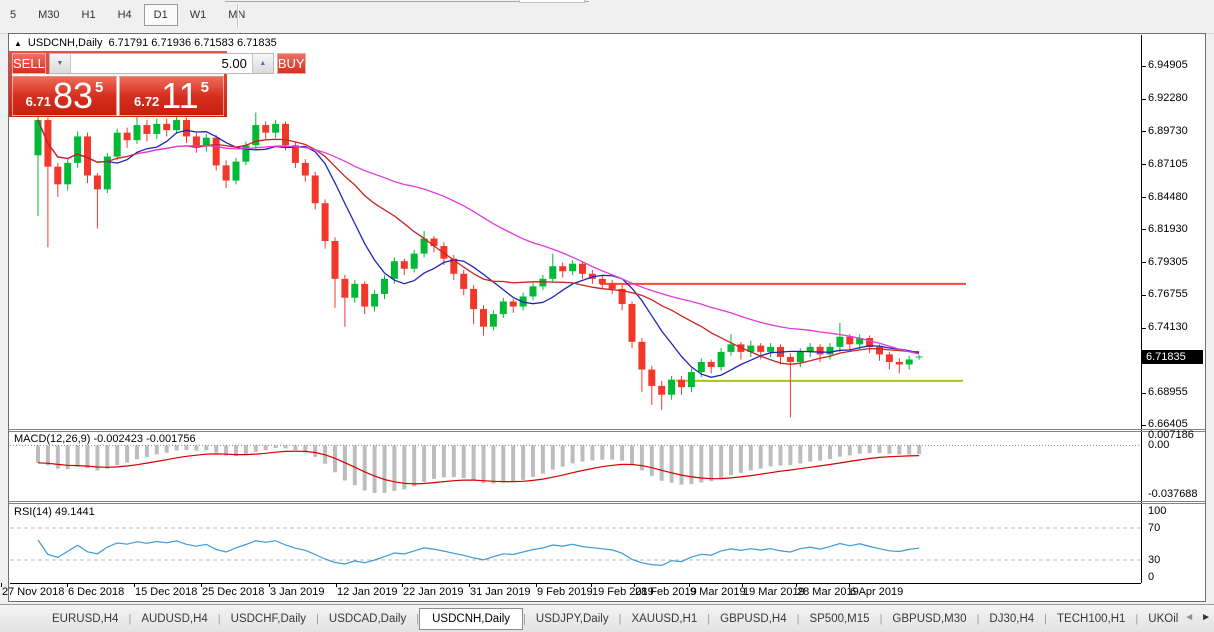 Image resolution: width=1214 pixels, height=632 pixels. I want to click on chart-tab-ukoil-h: UKOil,H, so click(1163, 619).